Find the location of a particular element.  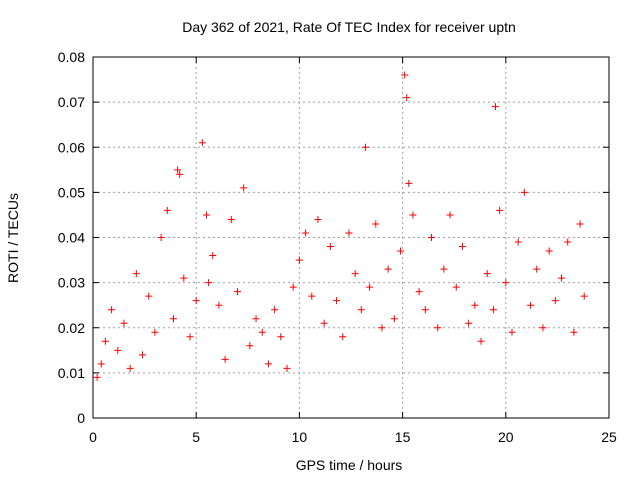

y-axis-label: ROTI / TECUs is located at coordinates (13, 238).